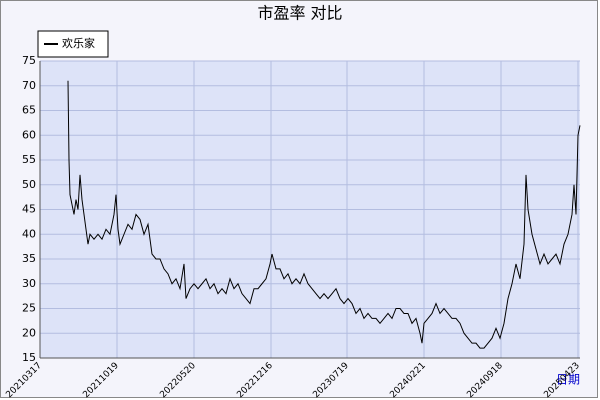 The width and height of the screenshot is (600, 400). I want to click on y-tick-label: 40, so click(29, 233).